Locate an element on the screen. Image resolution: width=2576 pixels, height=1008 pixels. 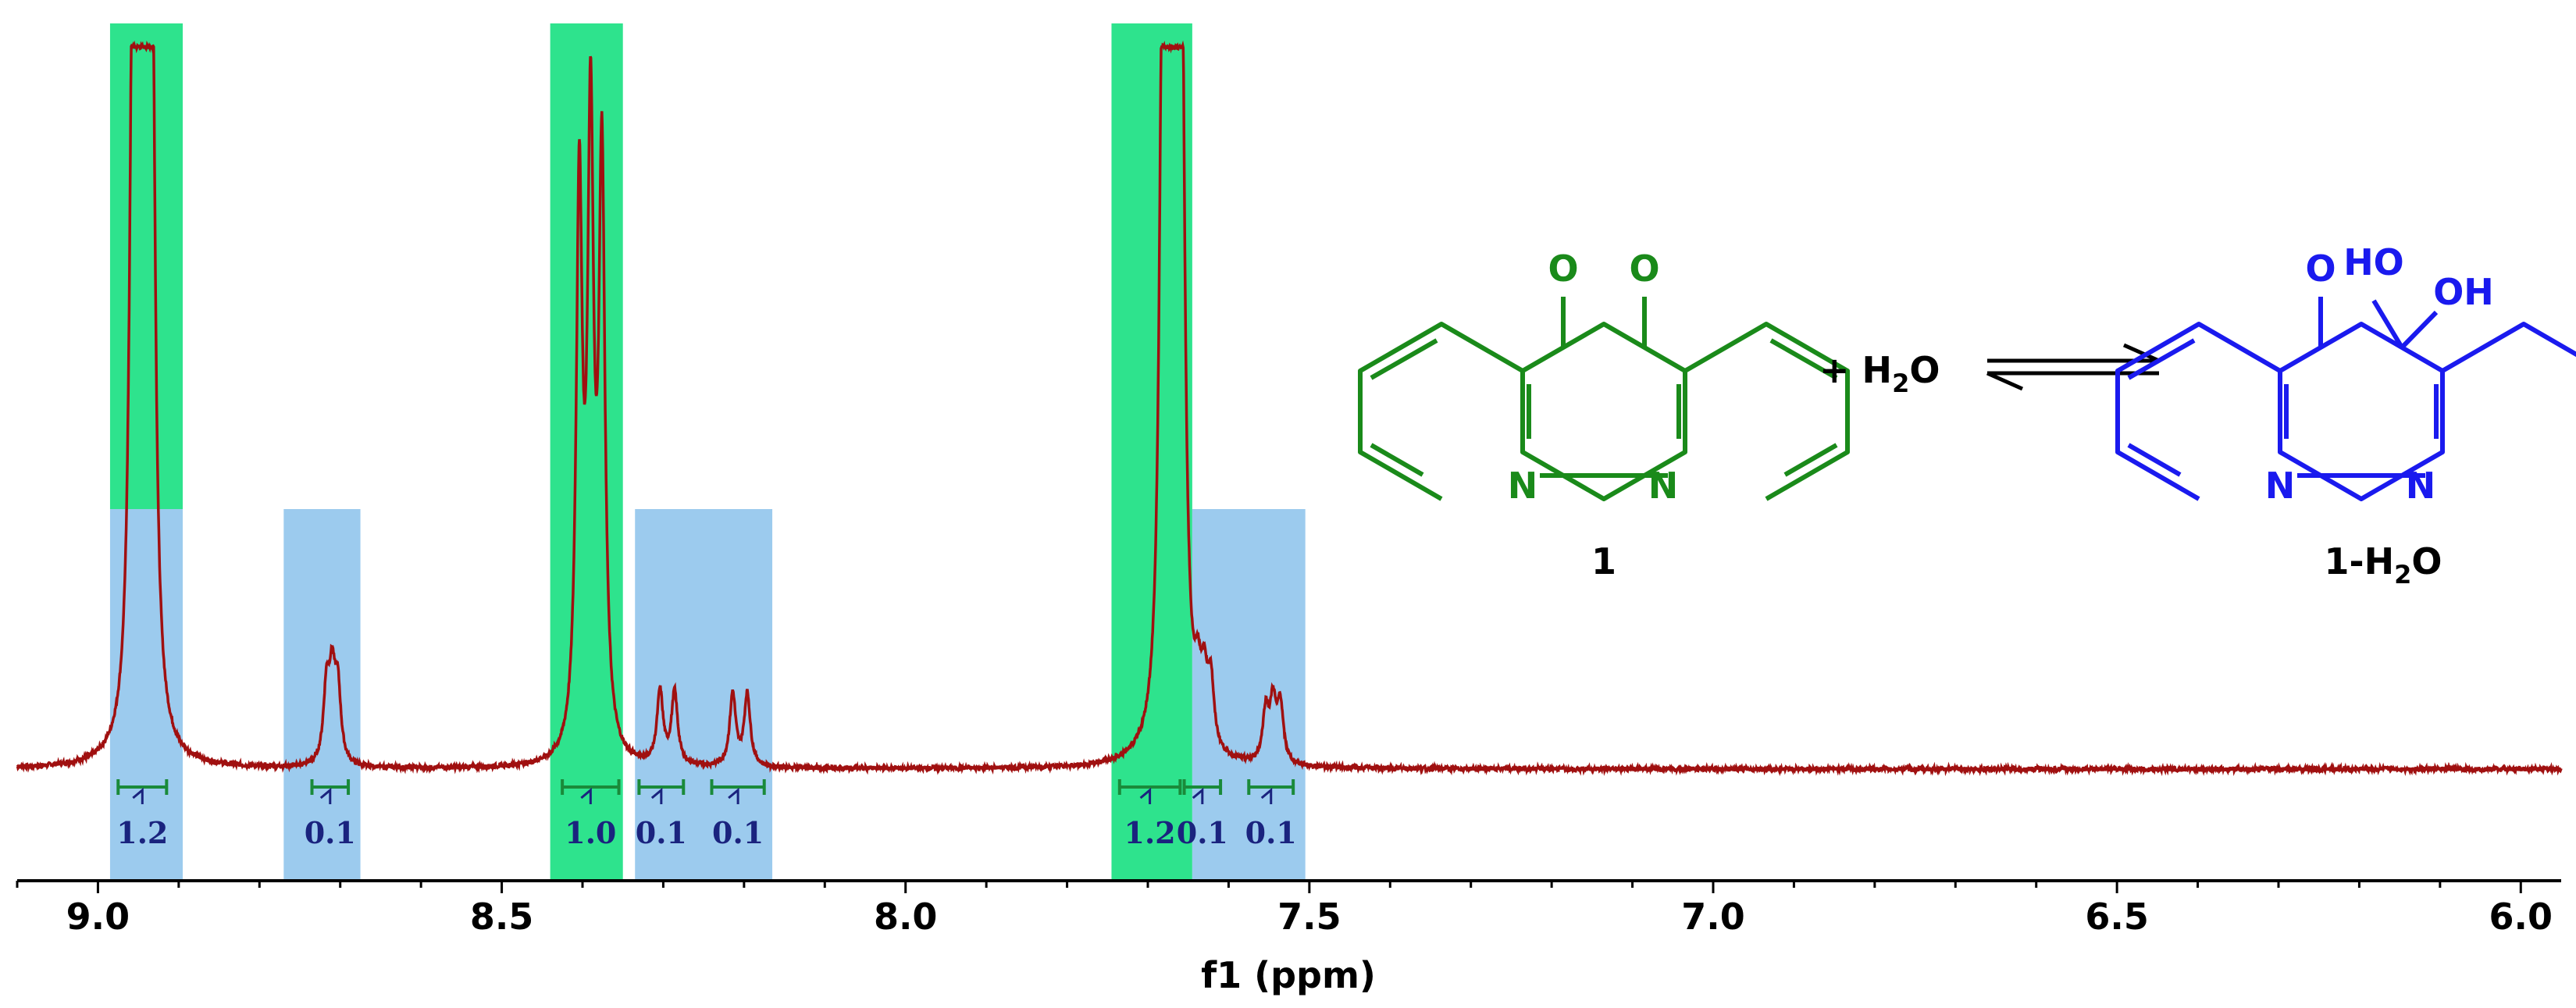
compound-1-hydrate-label: 1-H2O is located at coordinates (2383, 564).